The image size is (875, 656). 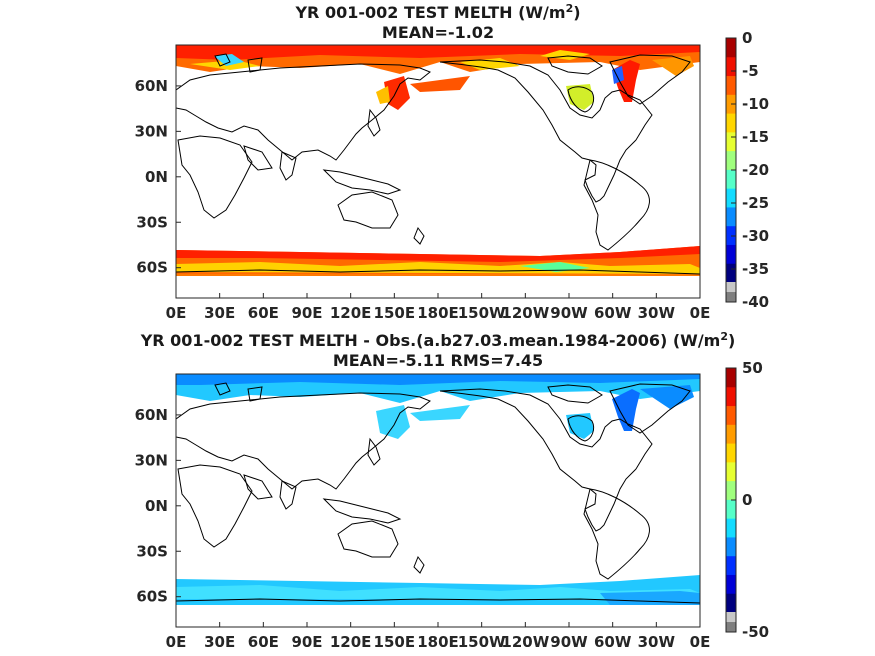 What do you see at coordinates (731, 287) in the screenshot?
I see `chart1-colorbar-cap-light` at bounding box center [731, 287].